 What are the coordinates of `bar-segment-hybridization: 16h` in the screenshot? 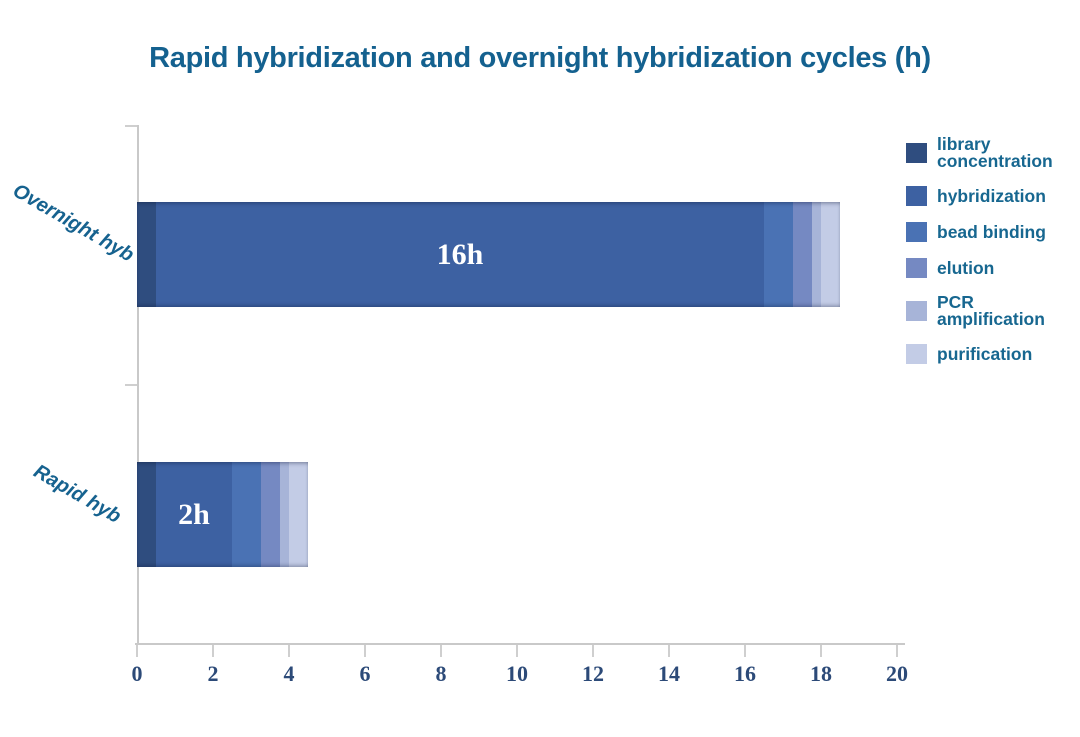 It's located at (460, 254).